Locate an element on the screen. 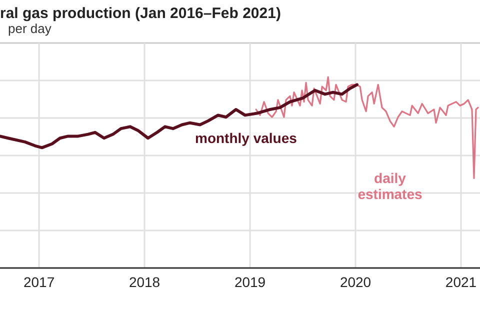 The image size is (480, 320). x-tick-label: 2019 is located at coordinates (250, 282).